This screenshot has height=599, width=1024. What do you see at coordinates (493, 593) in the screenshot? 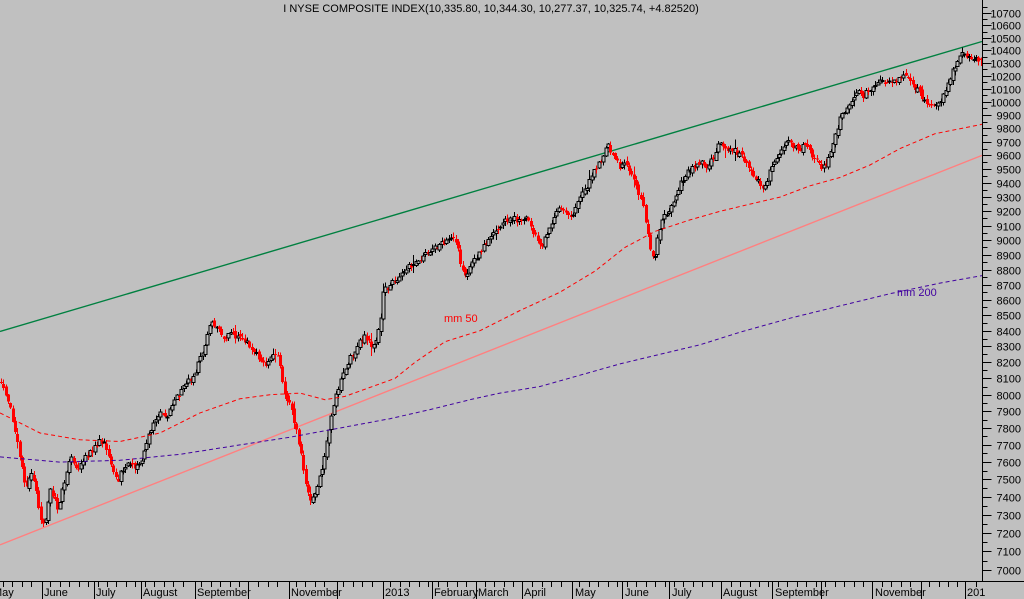
I see `x-axis-label: March` at bounding box center [493, 593].